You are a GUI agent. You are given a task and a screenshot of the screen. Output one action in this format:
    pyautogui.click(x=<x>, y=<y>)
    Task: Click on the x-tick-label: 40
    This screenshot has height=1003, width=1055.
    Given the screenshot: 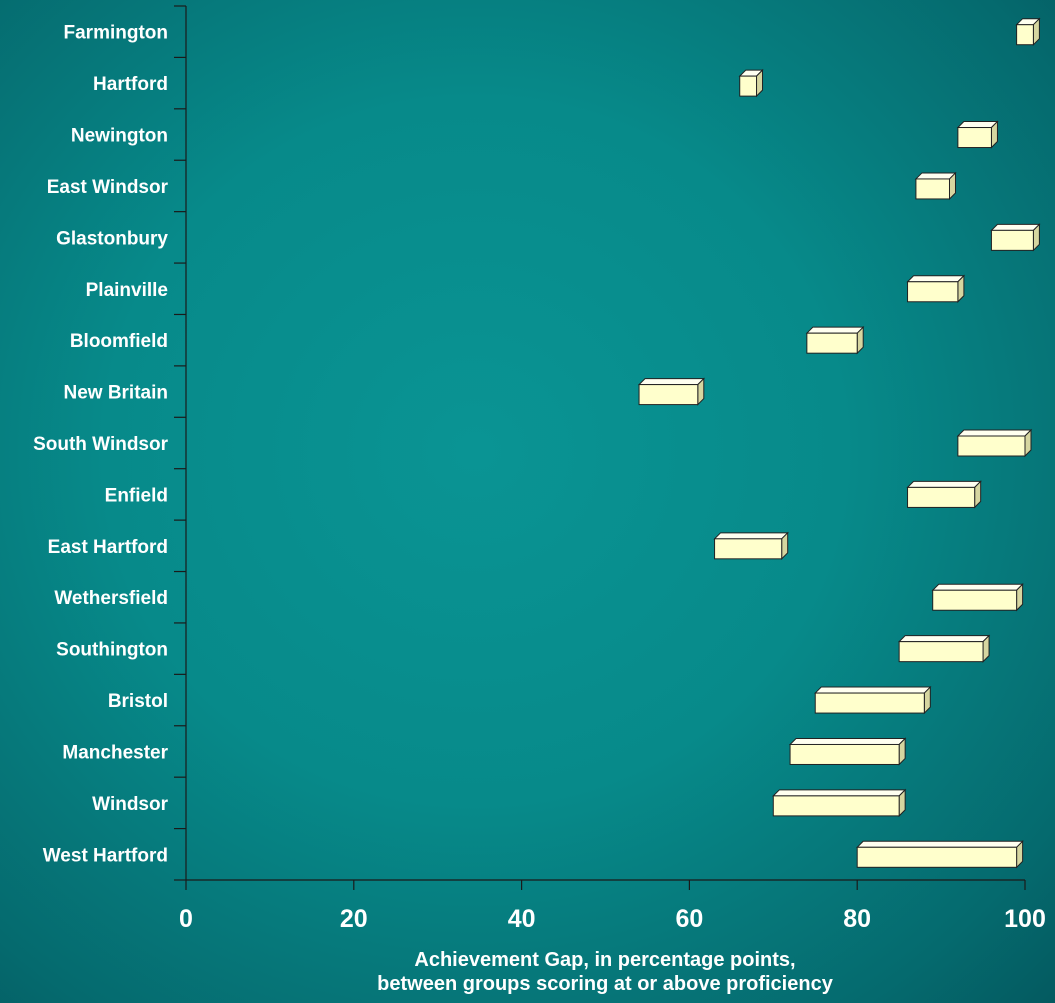 What is the action you would take?
    pyautogui.click(x=522, y=919)
    